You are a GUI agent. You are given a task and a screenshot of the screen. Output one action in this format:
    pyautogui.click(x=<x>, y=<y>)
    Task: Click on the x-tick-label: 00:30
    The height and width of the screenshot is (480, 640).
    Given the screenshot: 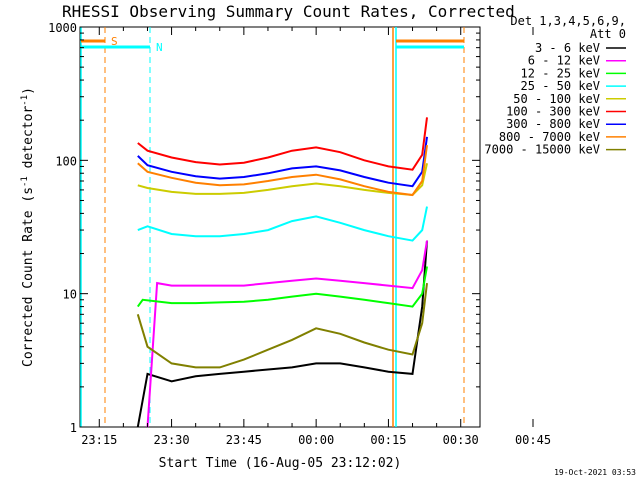 What is the action you would take?
    pyautogui.click(x=461, y=440)
    